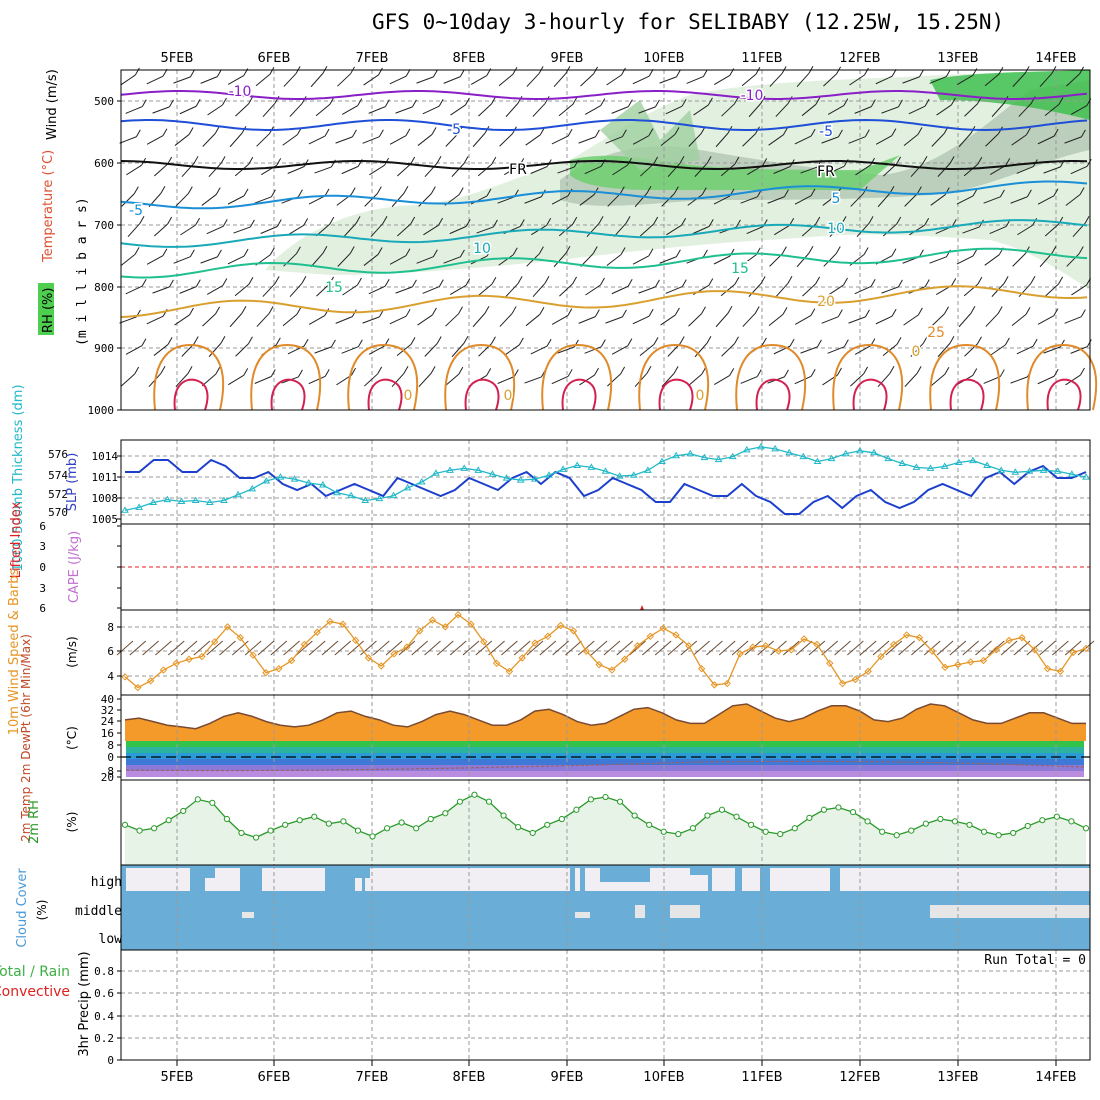 This screenshot has height=1100, width=1100. Describe the element at coordinates (35, 972) in the screenshot. I see `precip-label-total: Total / Rain` at that location.